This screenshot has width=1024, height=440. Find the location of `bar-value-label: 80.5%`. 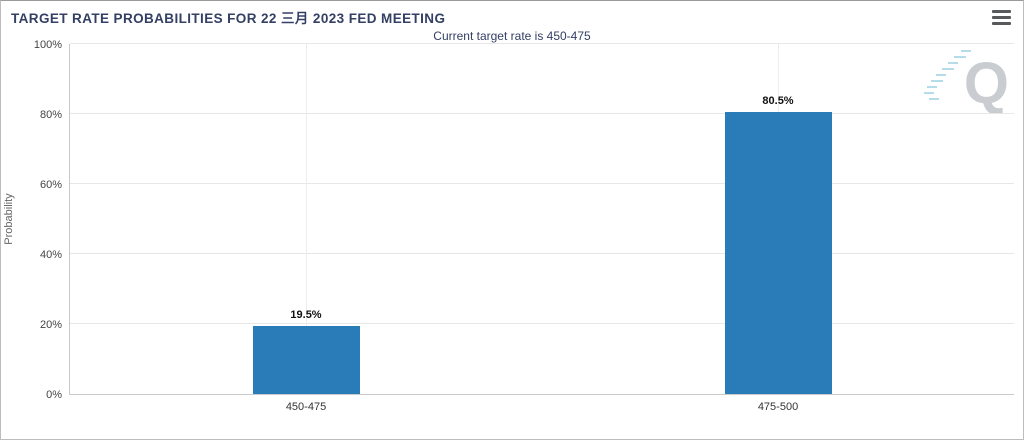

bar-value-label: 80.5% is located at coordinates (778, 101).